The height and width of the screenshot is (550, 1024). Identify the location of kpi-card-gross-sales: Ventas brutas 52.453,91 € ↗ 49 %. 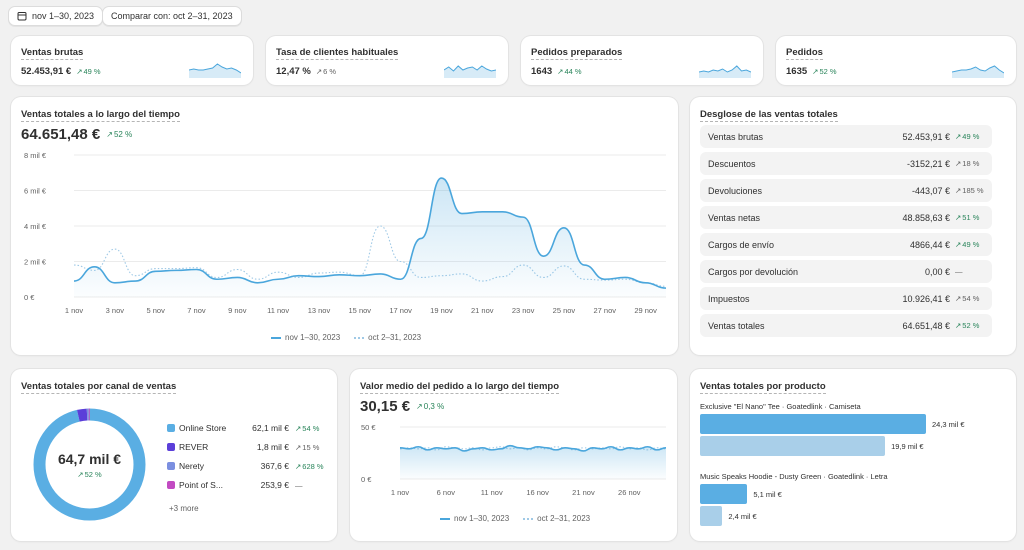
(132, 60).